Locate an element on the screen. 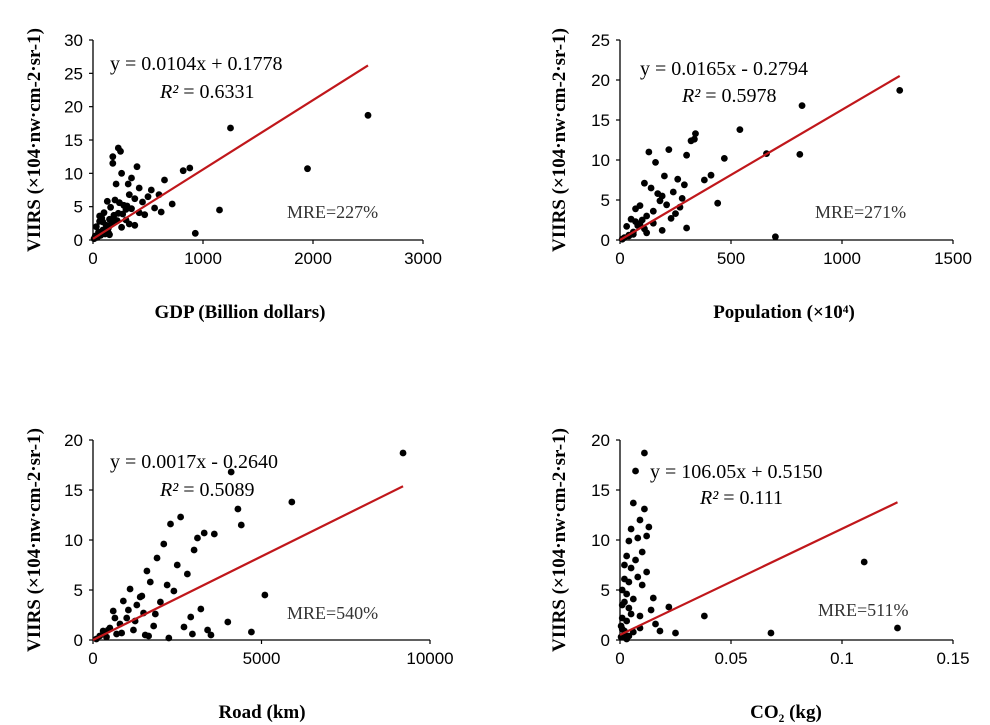 Image resolution: width=990 pixels, height=725 pixels. x-tick-label: 1000 is located at coordinates (842, 258).